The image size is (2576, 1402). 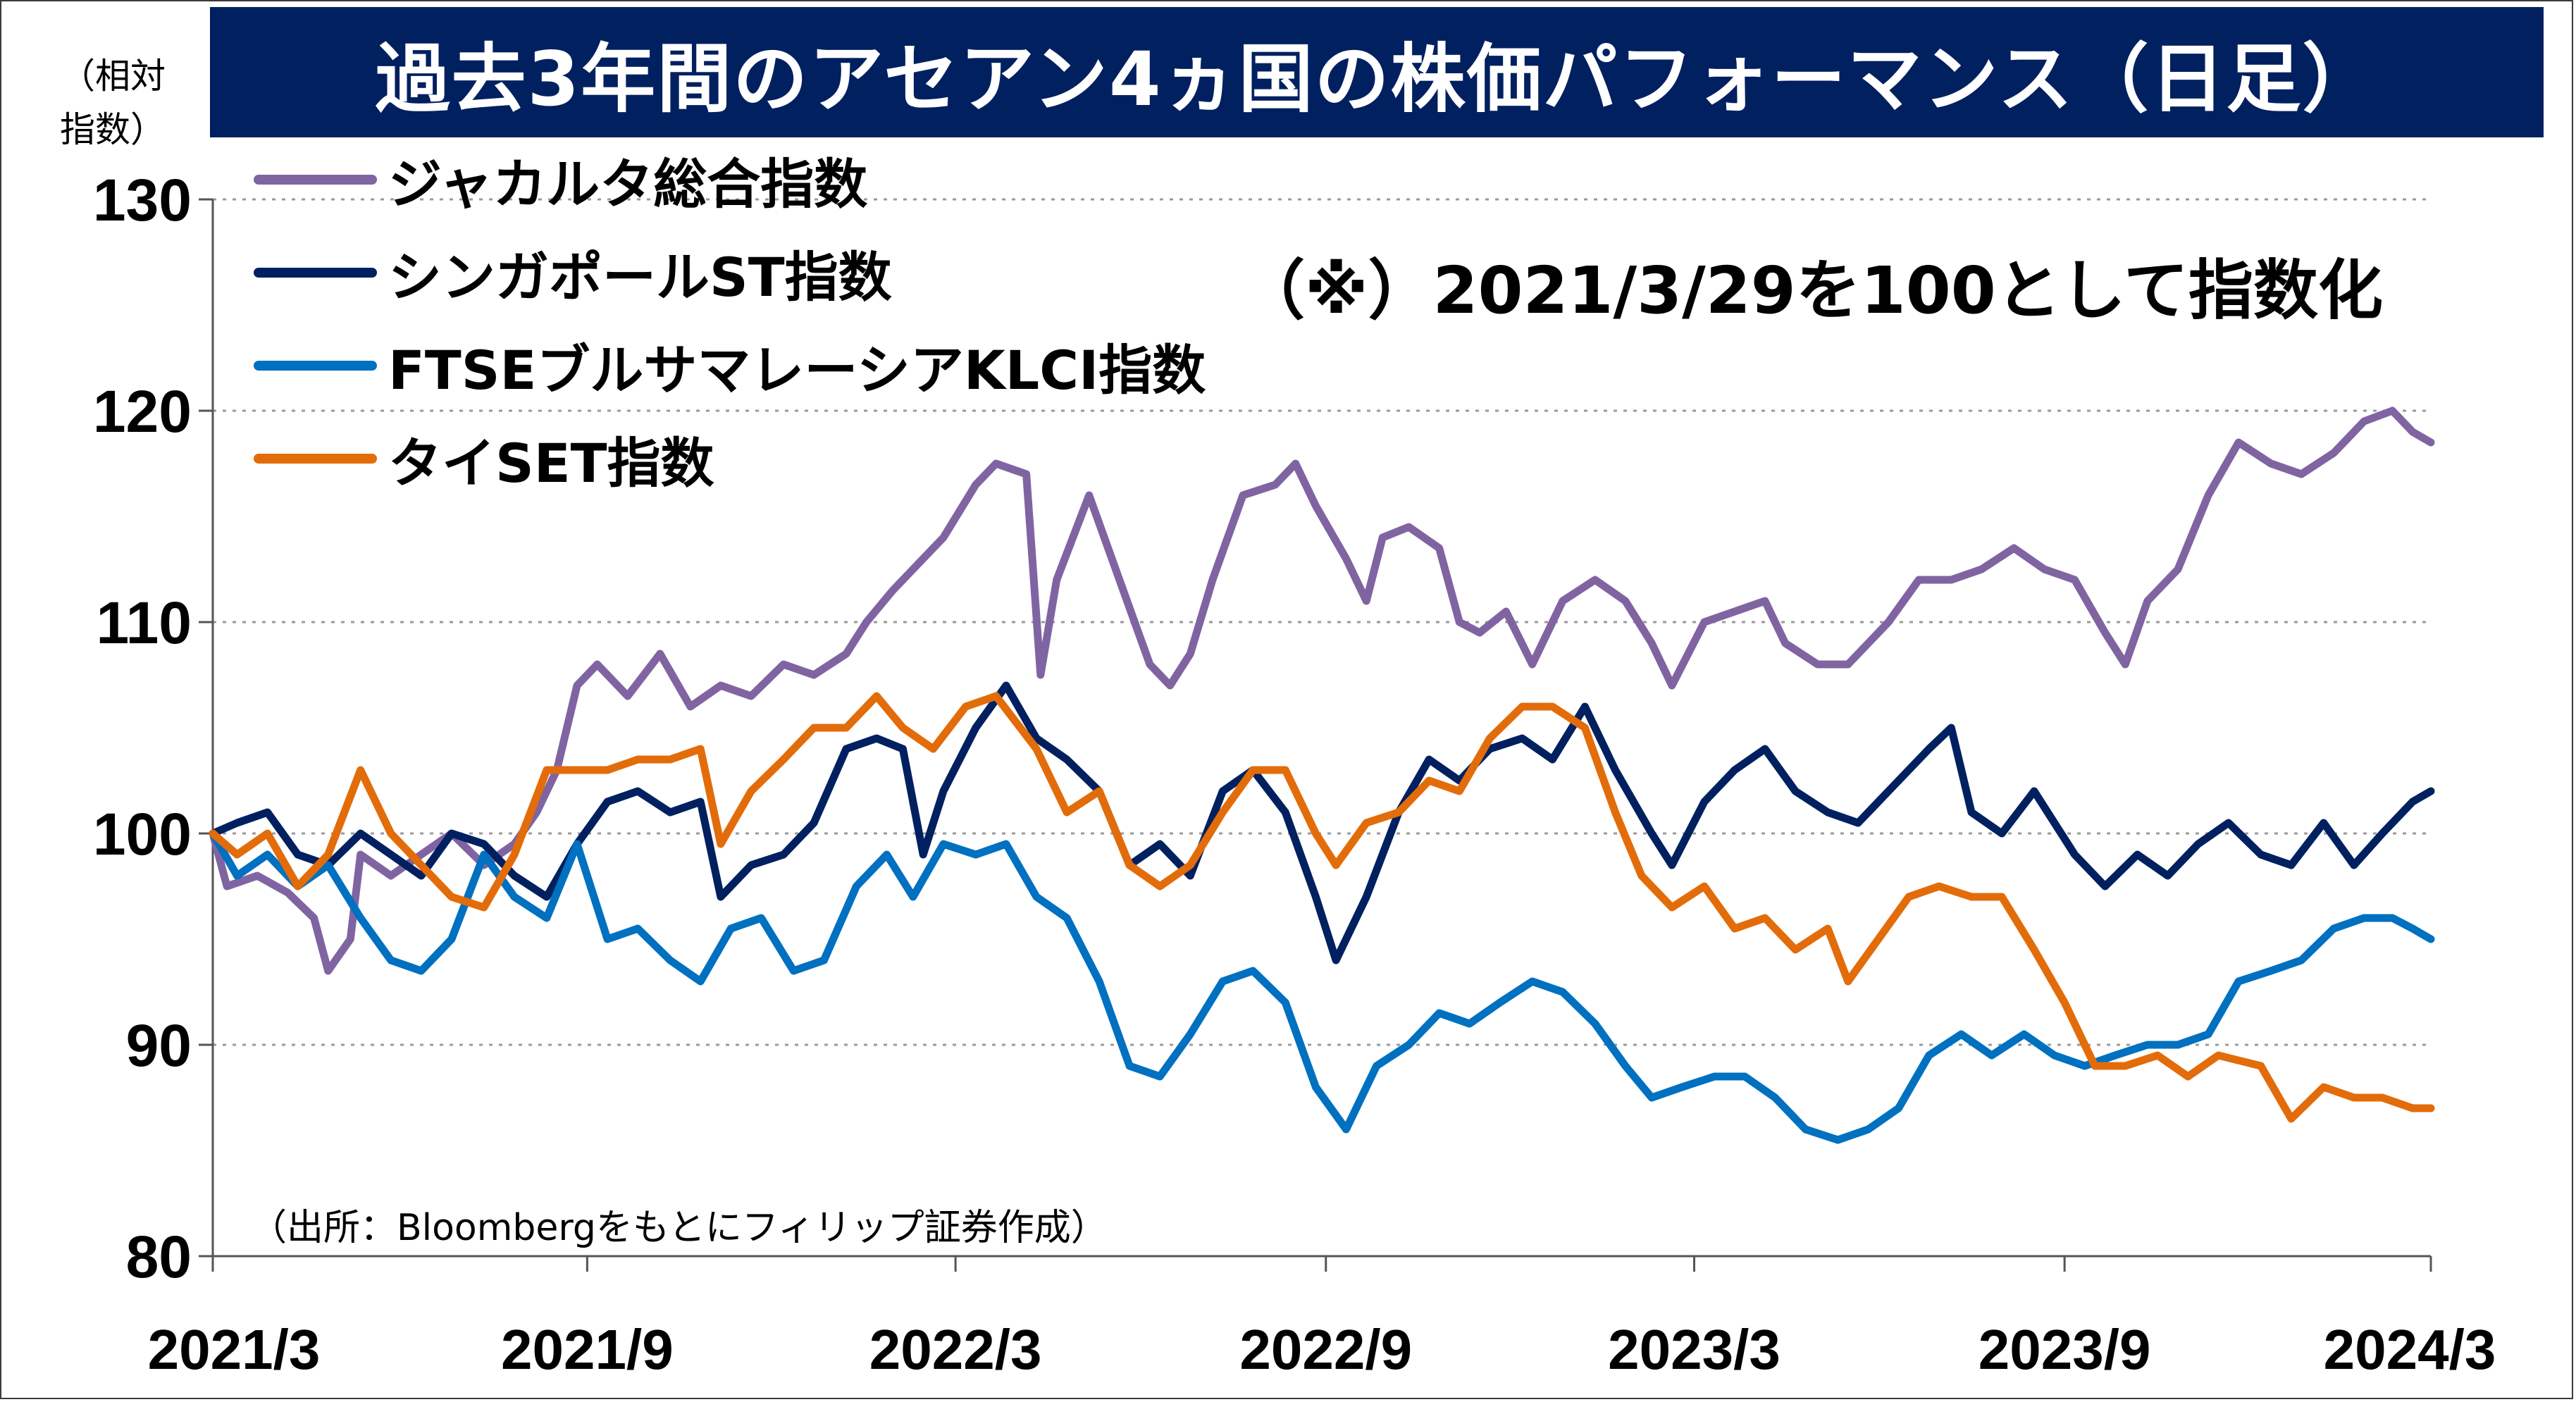 I want to click on x-tick-label-5: 2023/9, so click(x=2065, y=1349).